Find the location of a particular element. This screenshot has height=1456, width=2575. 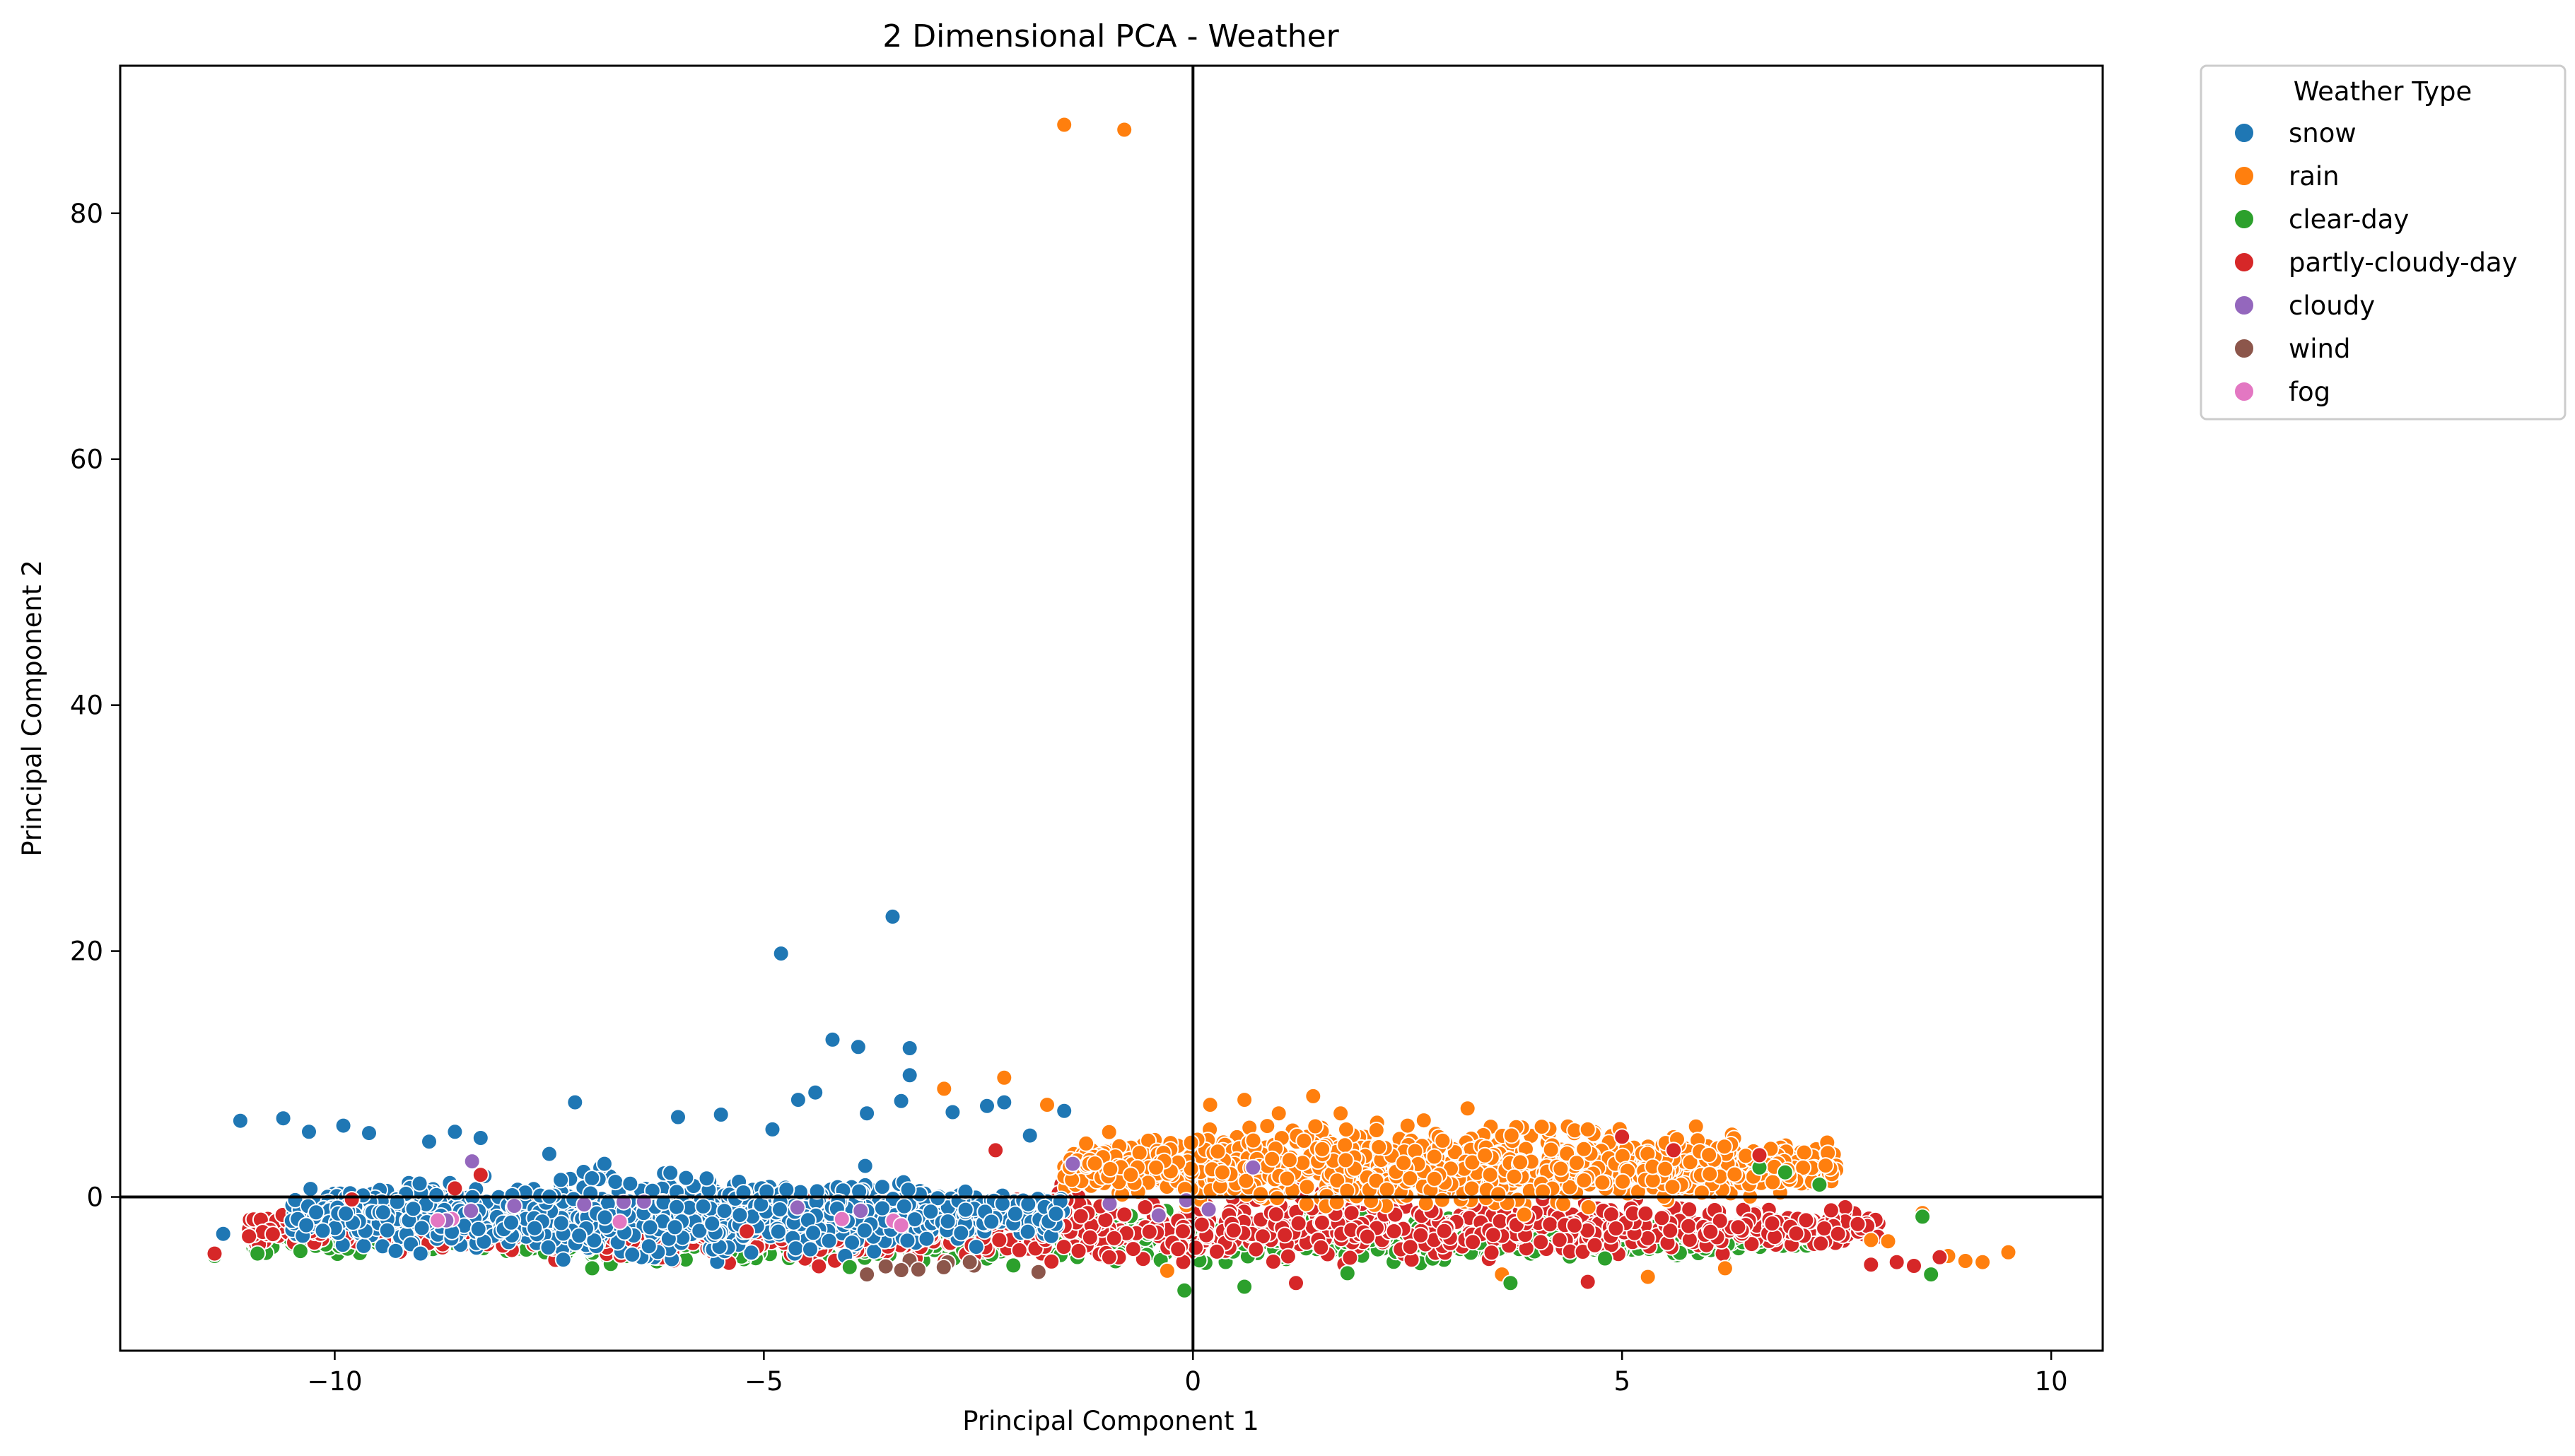

y-tick-label: 0 is located at coordinates (94, 1197).